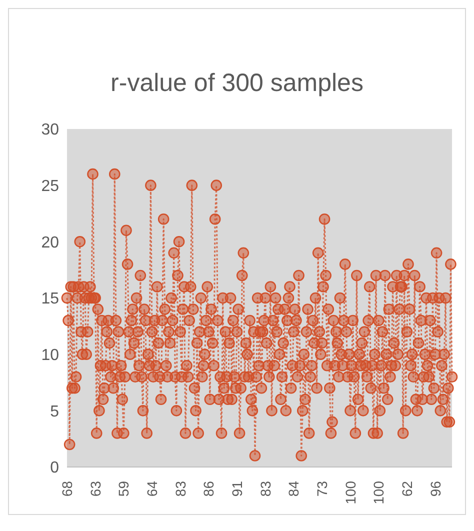 This screenshot has height=531, width=474. What do you see at coordinates (435, 488) in the screenshot?
I see `x-tick-label: 96` at bounding box center [435, 488].